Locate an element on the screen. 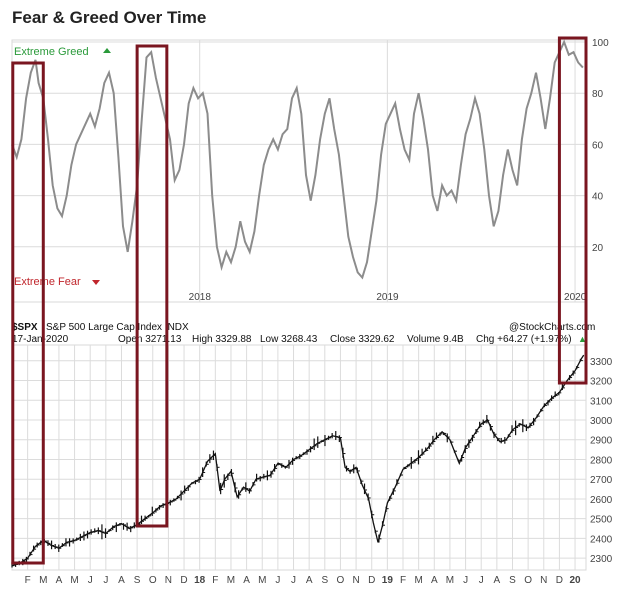  spx-y-tick-label: 3200 is located at coordinates (601, 382).